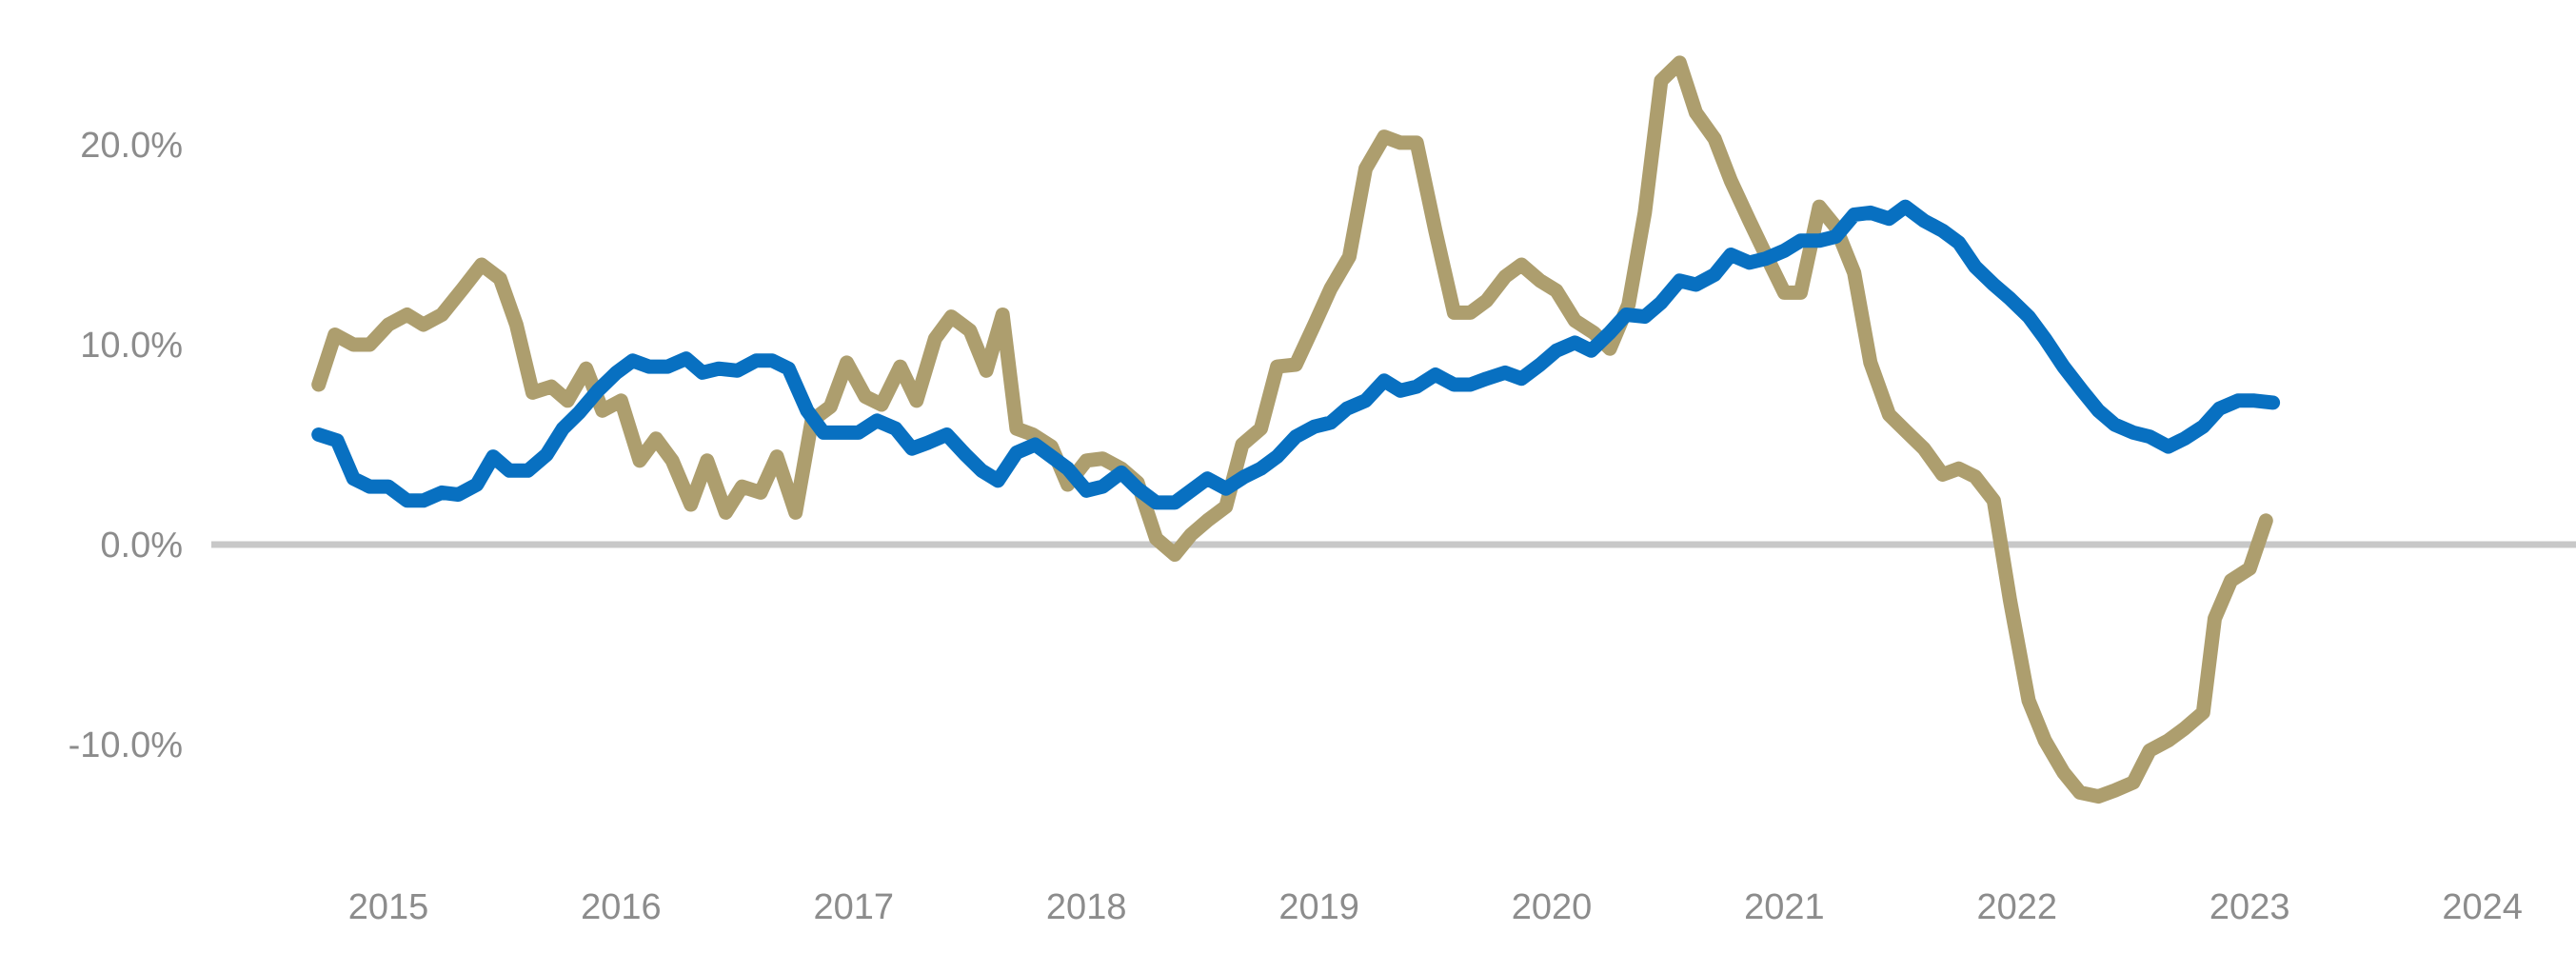  Describe the element at coordinates (1086, 907) in the screenshot. I see `x-tick-label: 2018` at that location.